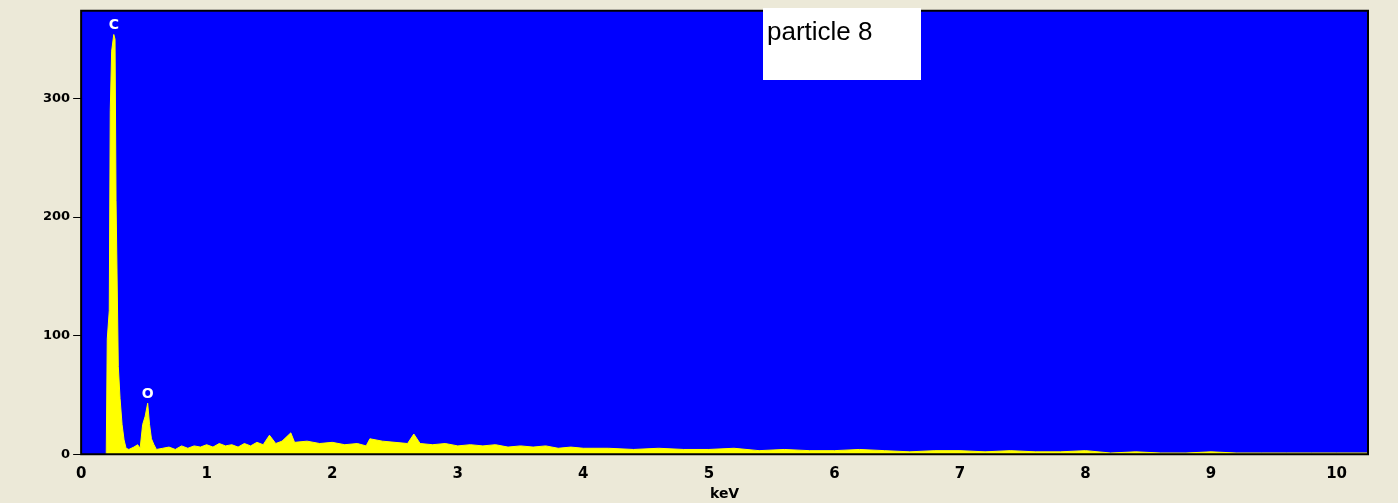 The width and height of the screenshot is (1398, 503). Describe the element at coordinates (583, 473) in the screenshot. I see `x-tick-label: 4` at that location.